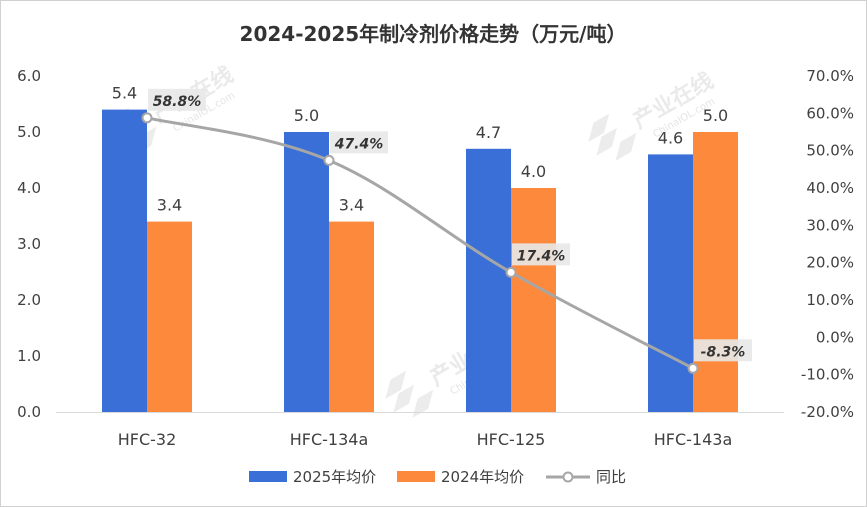 This screenshot has width=867, height=507. I want to click on right-axis-tick-label: 70.0%, so click(830, 76).